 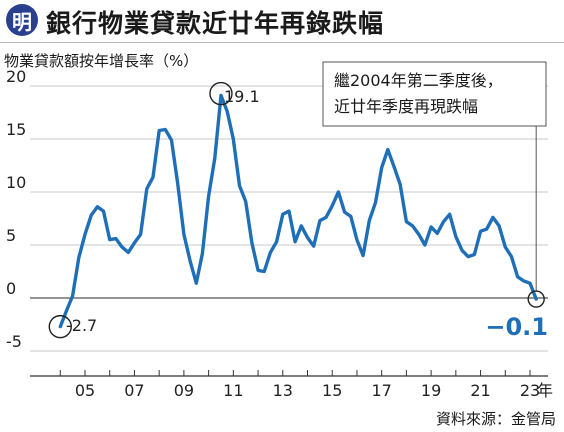 What do you see at coordinates (233, 390) in the screenshot?
I see `x-tick-label: 11` at bounding box center [233, 390].